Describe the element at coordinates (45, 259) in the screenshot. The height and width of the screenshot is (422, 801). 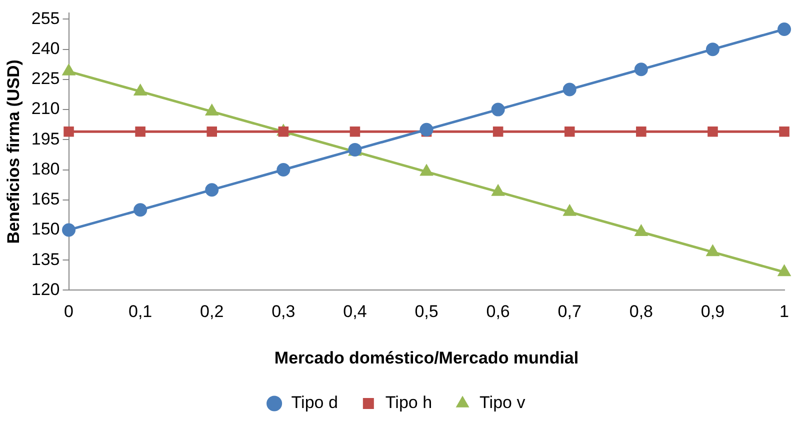
I see `y-tick-label: 135` at that location.